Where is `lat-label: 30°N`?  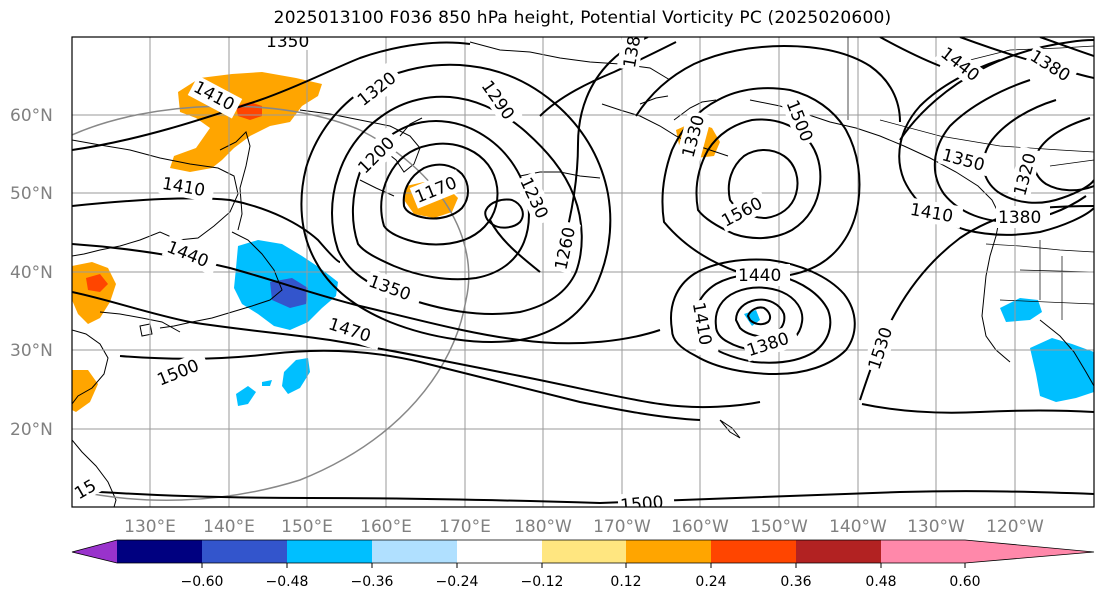
lat-label: 30°N is located at coordinates (31, 351).